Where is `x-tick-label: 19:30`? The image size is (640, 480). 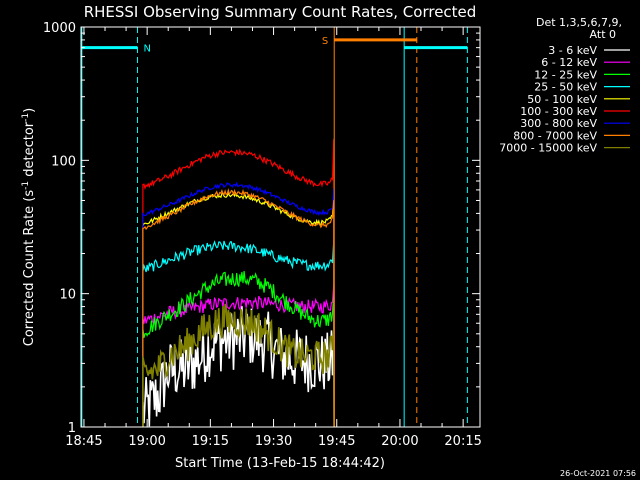 x-tick-label: 19:30 is located at coordinates (273, 441).